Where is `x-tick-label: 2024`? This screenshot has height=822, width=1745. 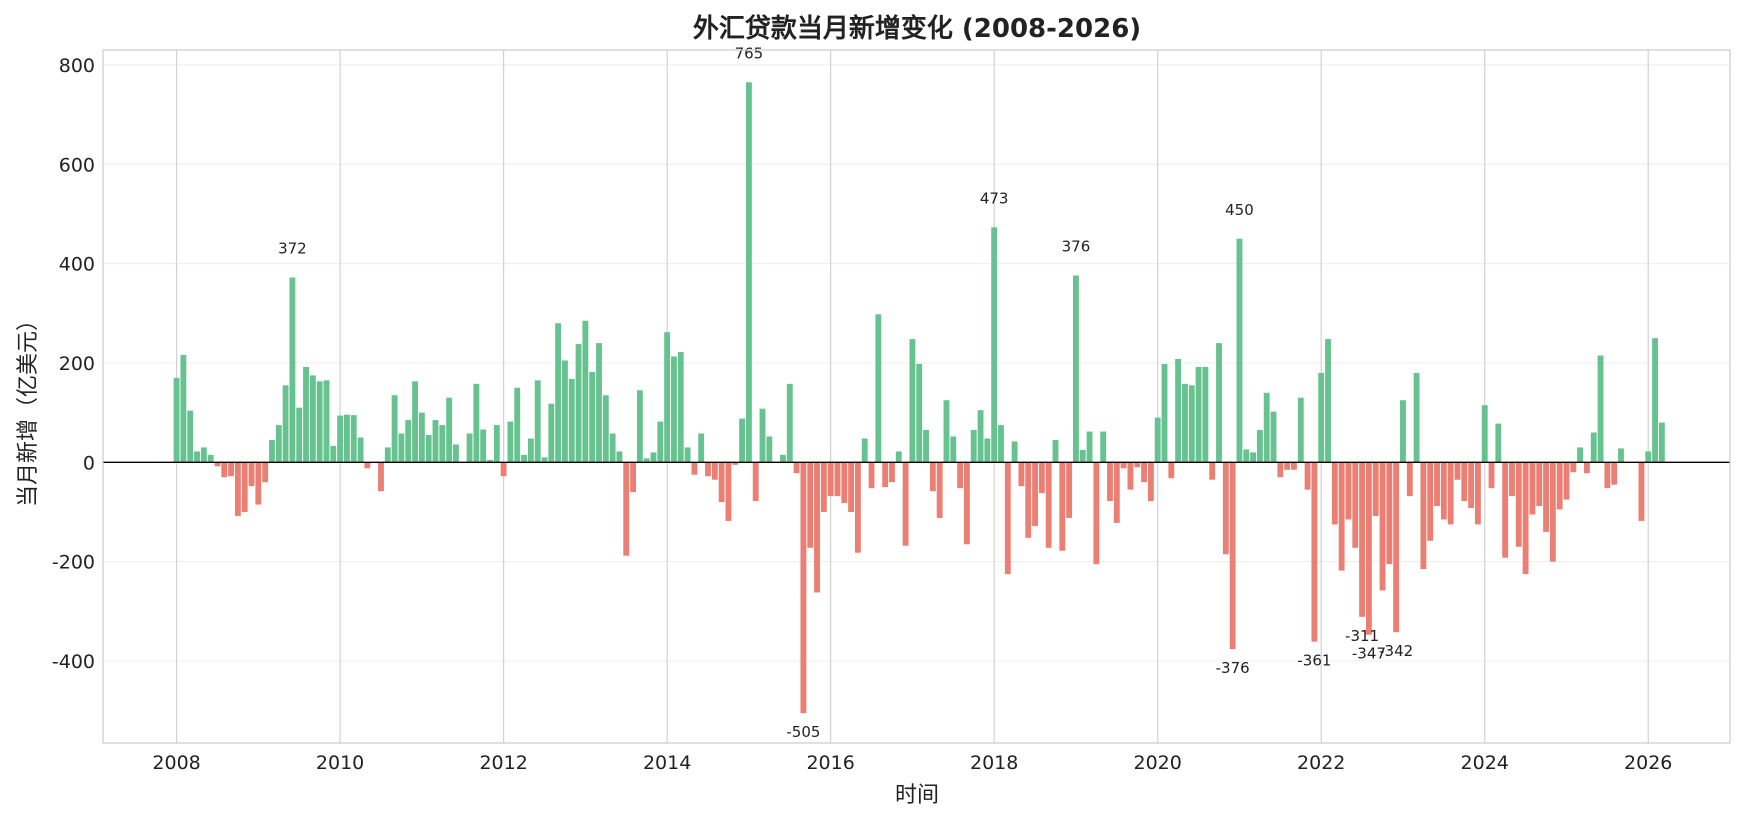
x-tick-label: 2024 is located at coordinates (1485, 763).